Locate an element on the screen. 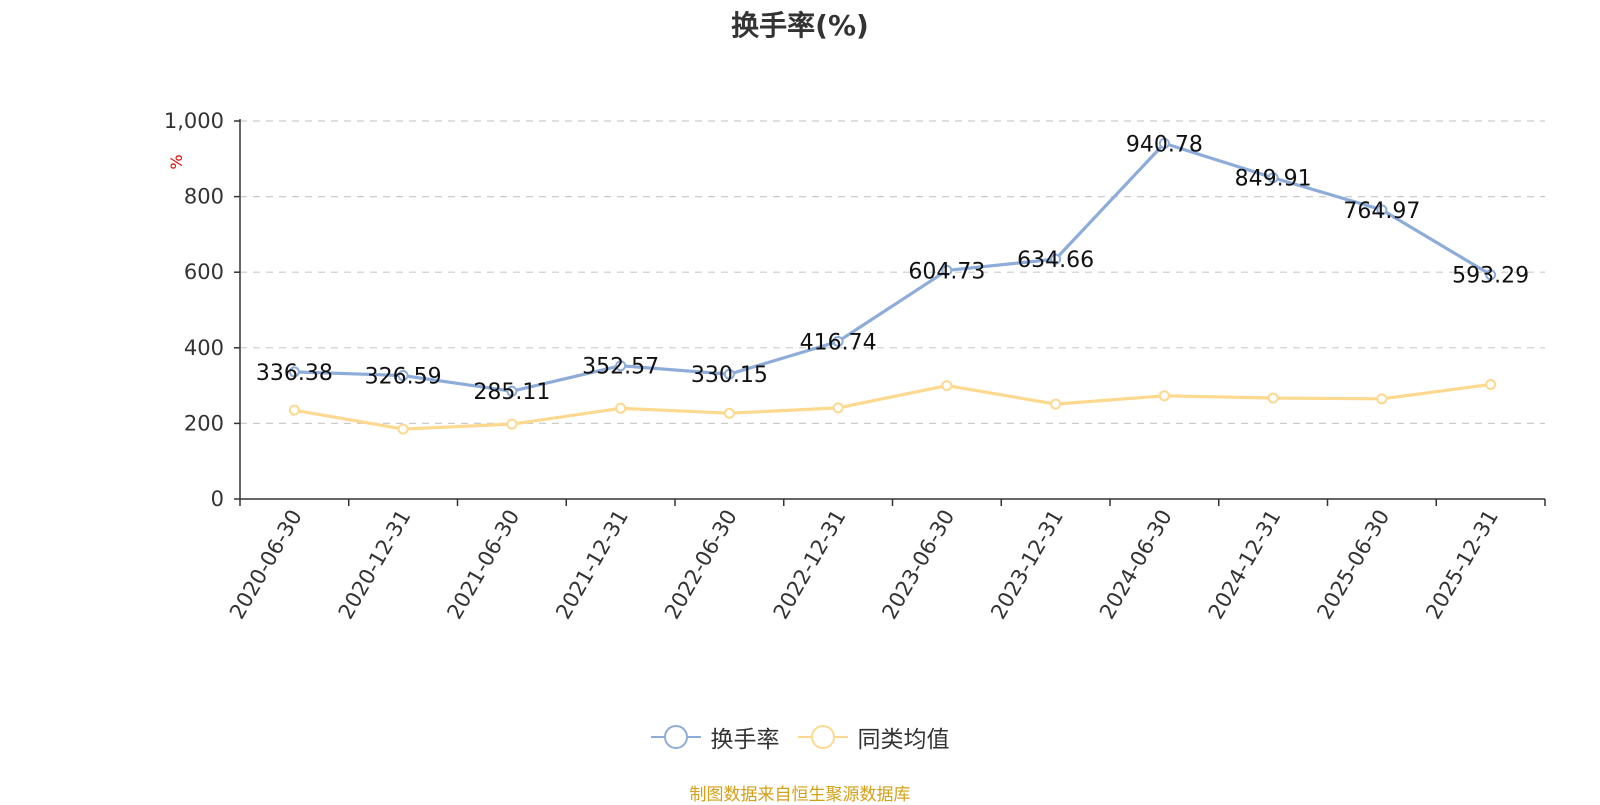 Image resolution: width=1600 pixels, height=805 pixels. legend-turnover-line-icon is located at coordinates (675, 737).